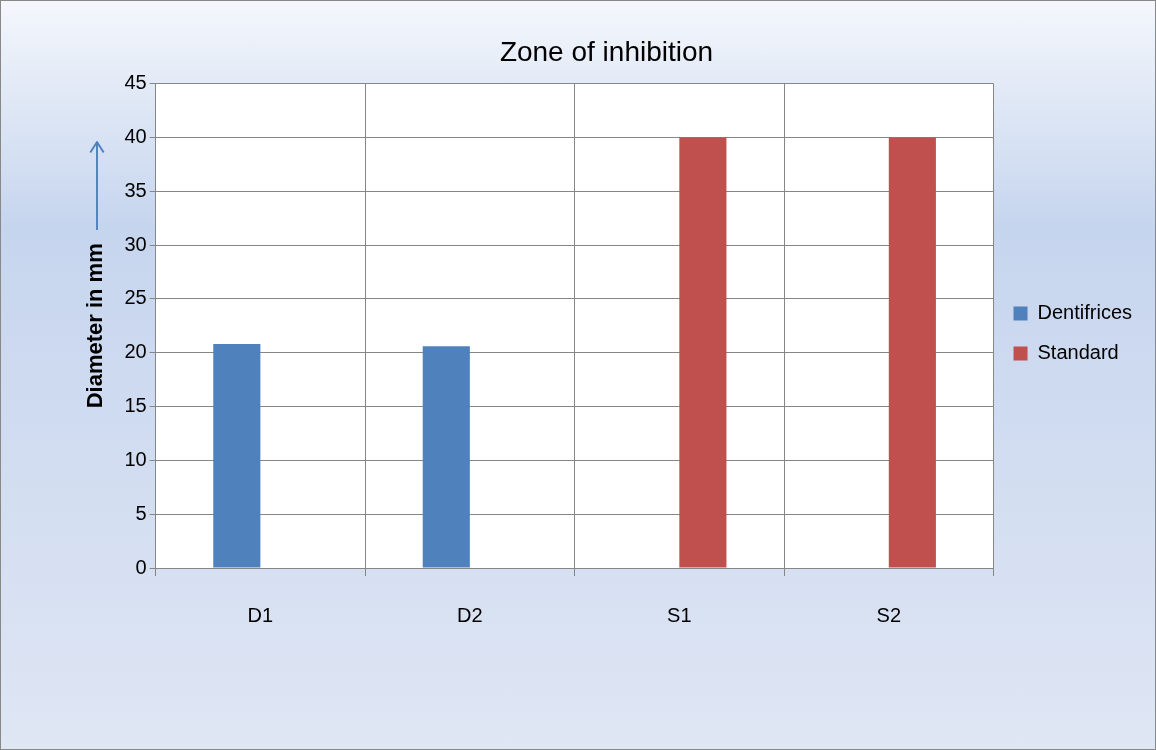 The height and width of the screenshot is (750, 1156). What do you see at coordinates (135, 243) in the screenshot?
I see `y-tick-label: 30` at bounding box center [135, 243].